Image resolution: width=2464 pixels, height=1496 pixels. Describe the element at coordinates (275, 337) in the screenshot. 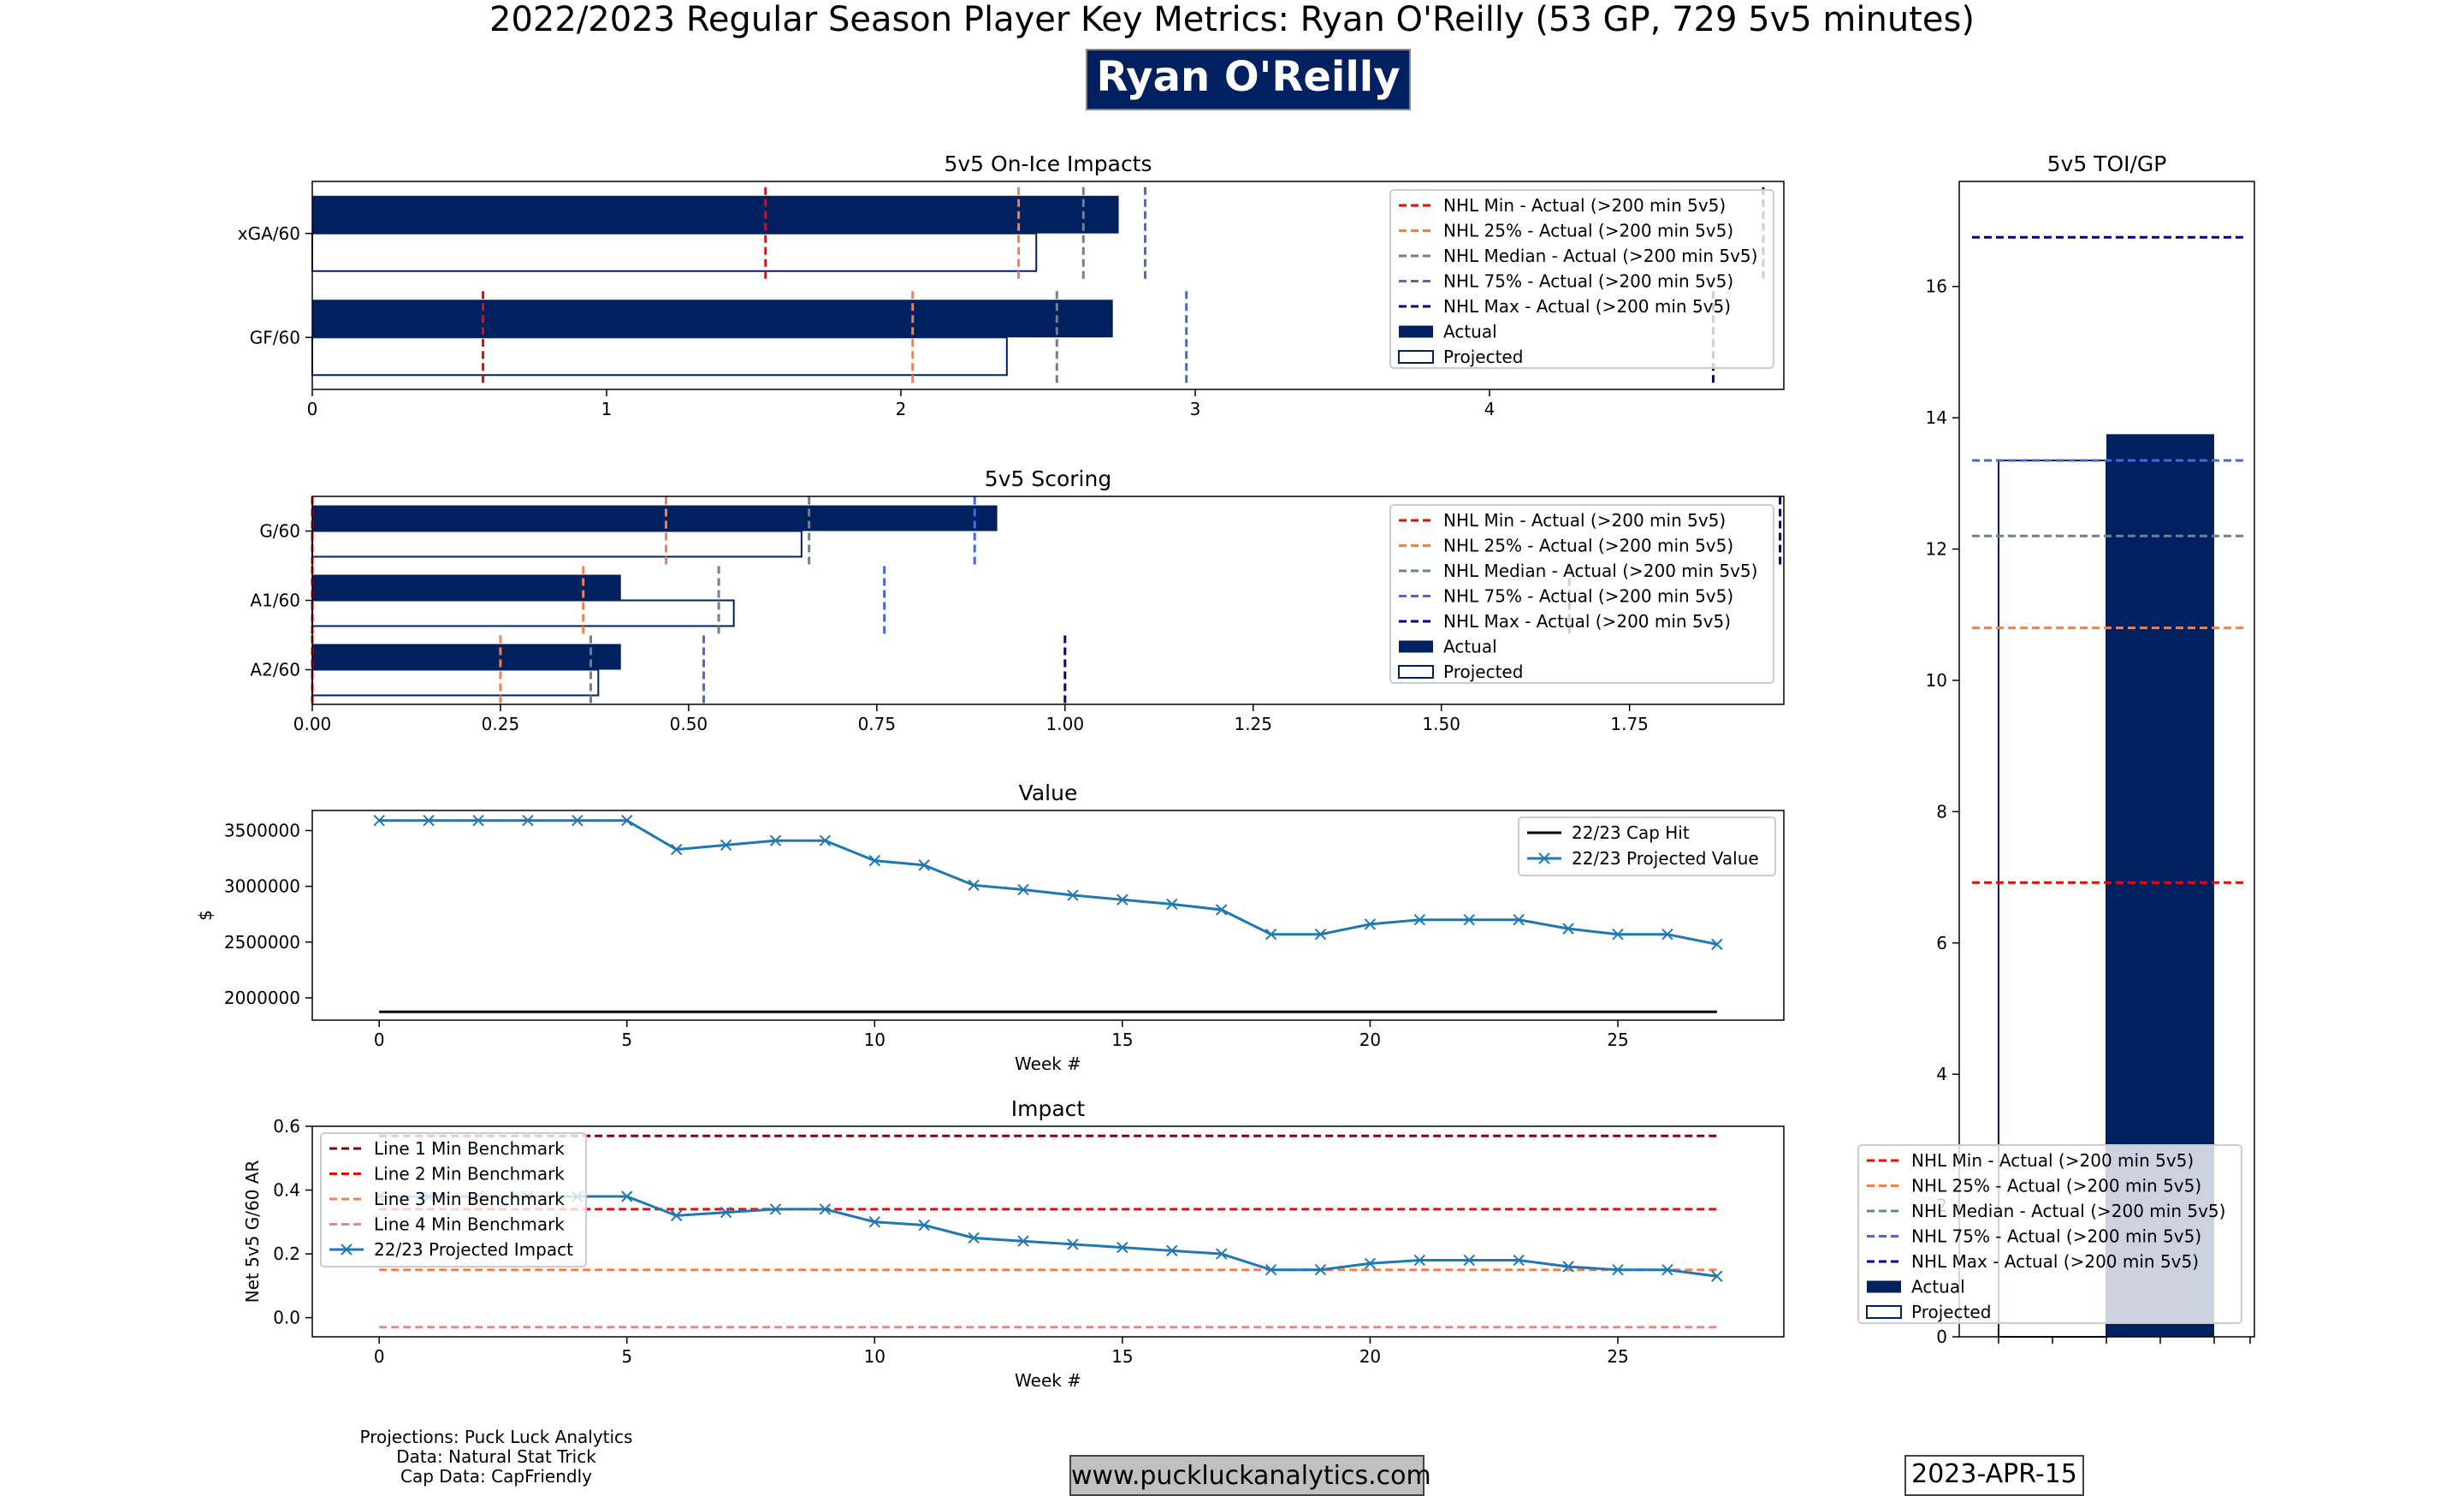

I see `y-tick-label: GF/60` at that location.